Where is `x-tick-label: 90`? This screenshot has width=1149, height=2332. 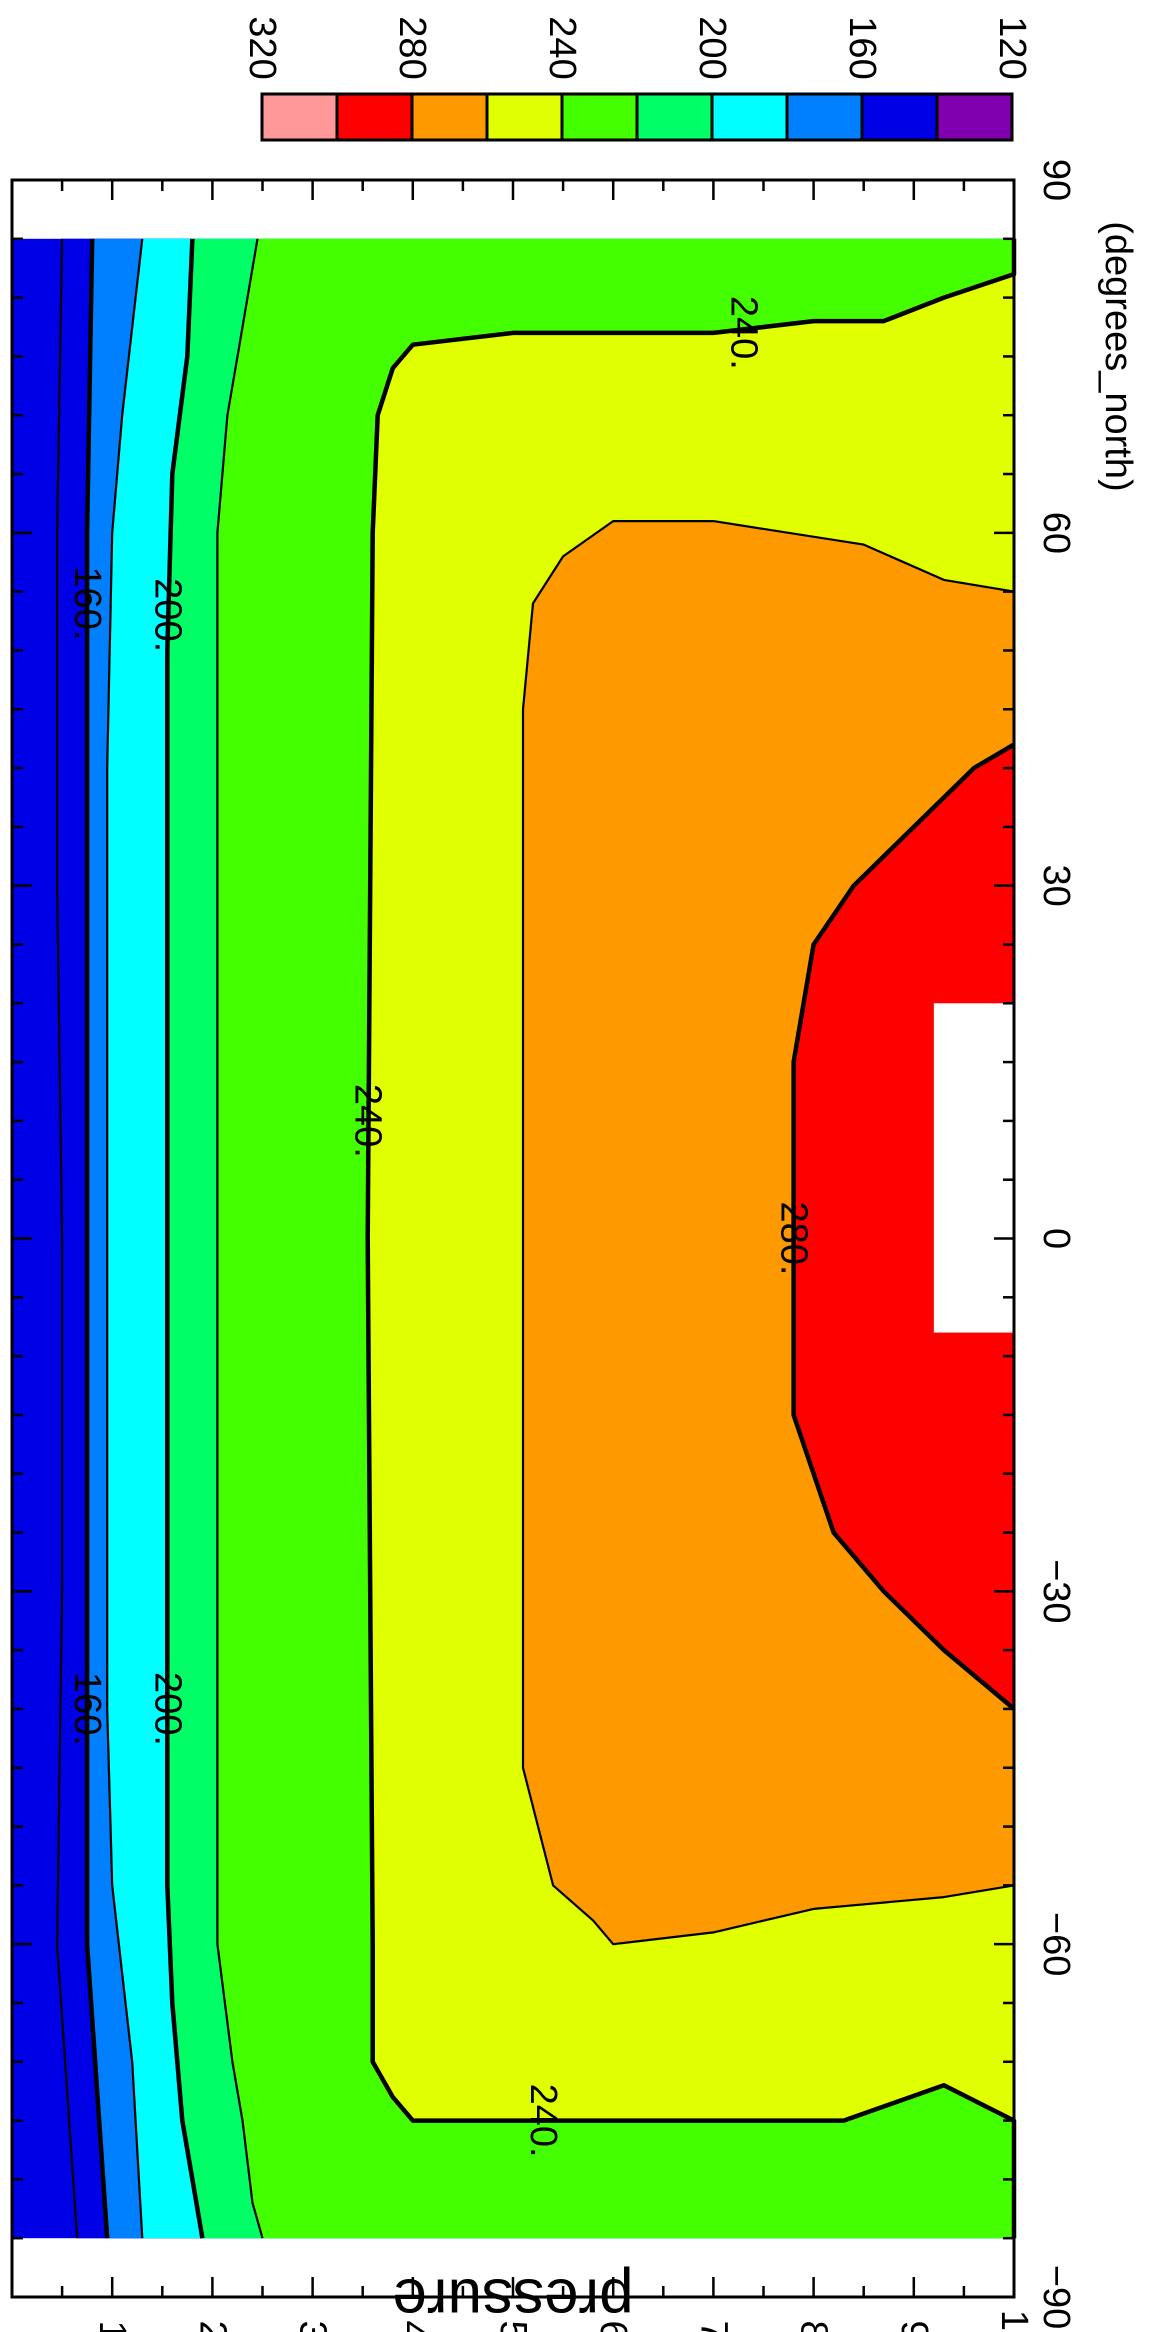 x-tick-label: 90 is located at coordinates (1056, 180).